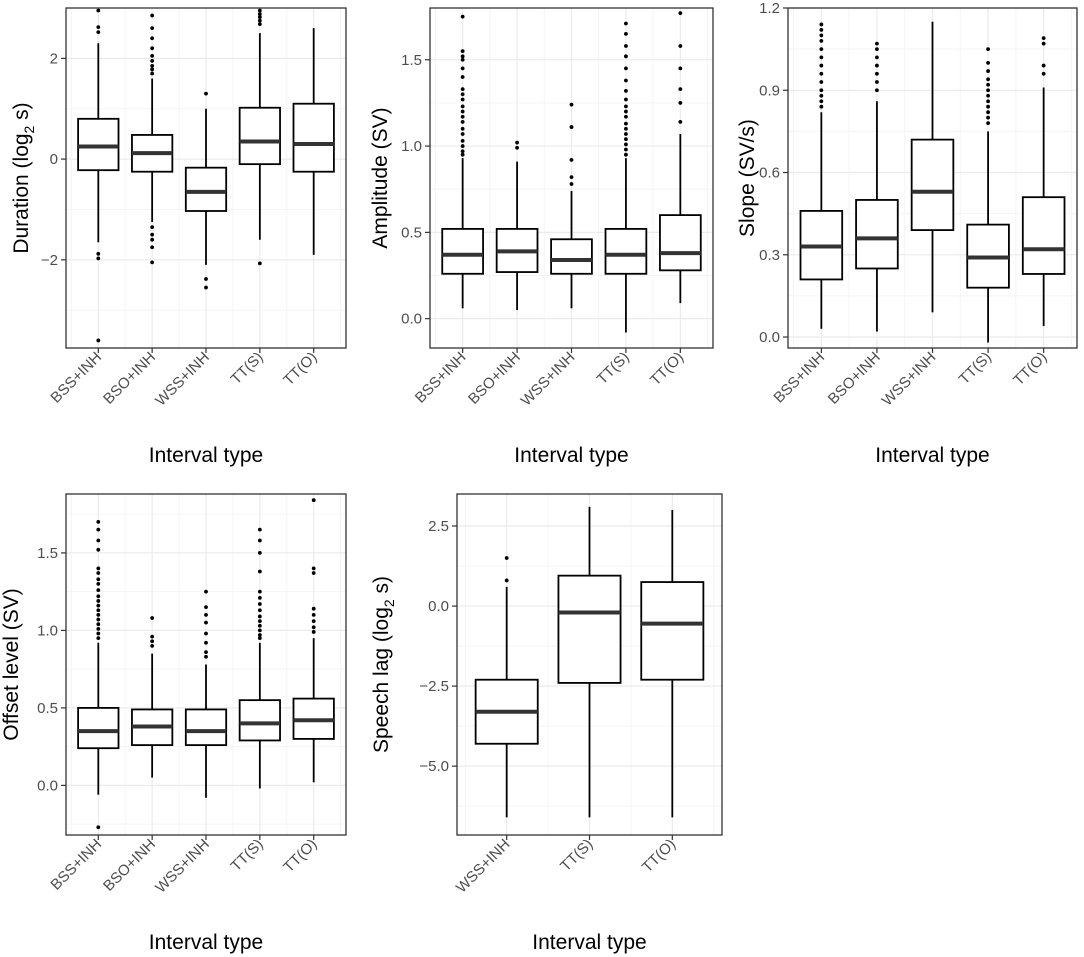 Image resolution: width=1084 pixels, height=957 pixels. What do you see at coordinates (21, 193) in the screenshot?
I see `y-axis-title-main: Duration (log` at bounding box center [21, 193].